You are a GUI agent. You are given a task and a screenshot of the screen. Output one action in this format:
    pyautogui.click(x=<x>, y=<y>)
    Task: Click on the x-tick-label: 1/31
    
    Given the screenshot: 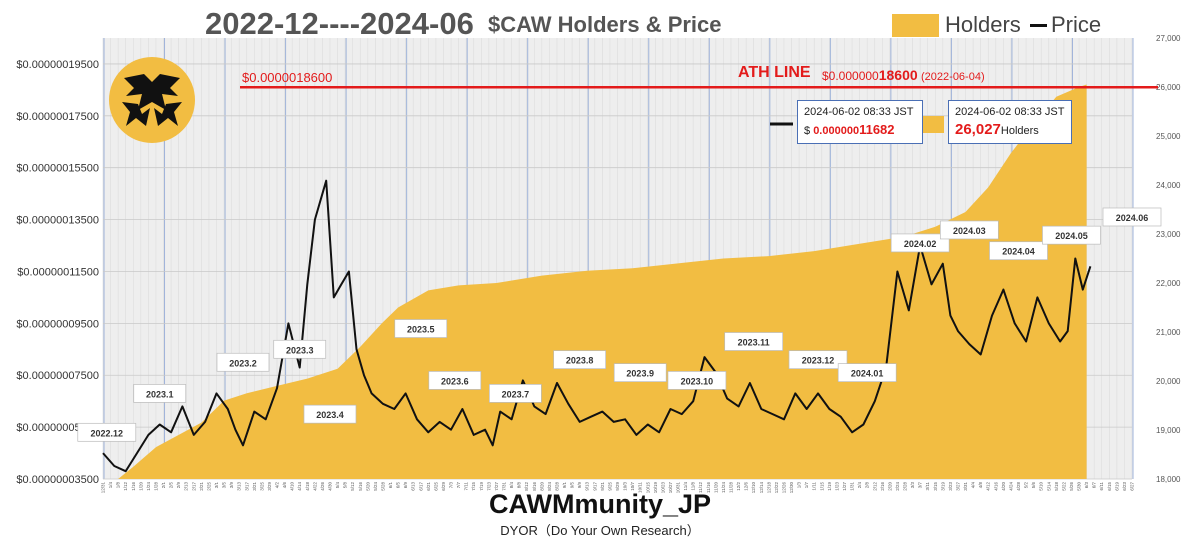 What is the action you would take?
    pyautogui.click(x=852, y=486)
    